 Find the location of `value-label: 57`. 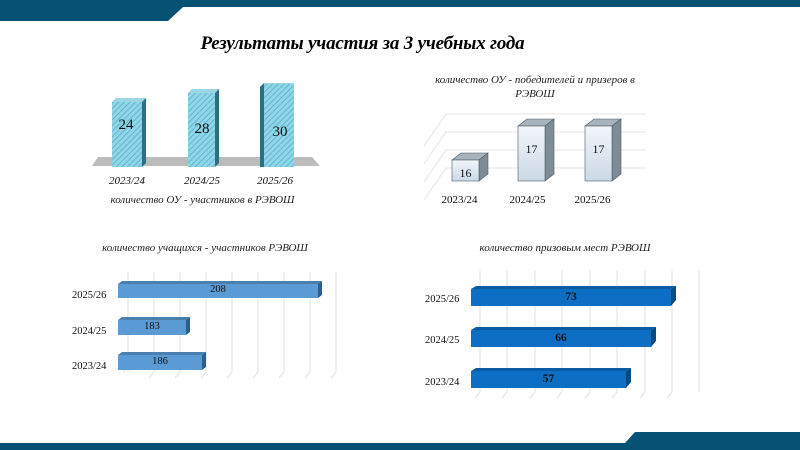

value-label: 57 is located at coordinates (548, 379).